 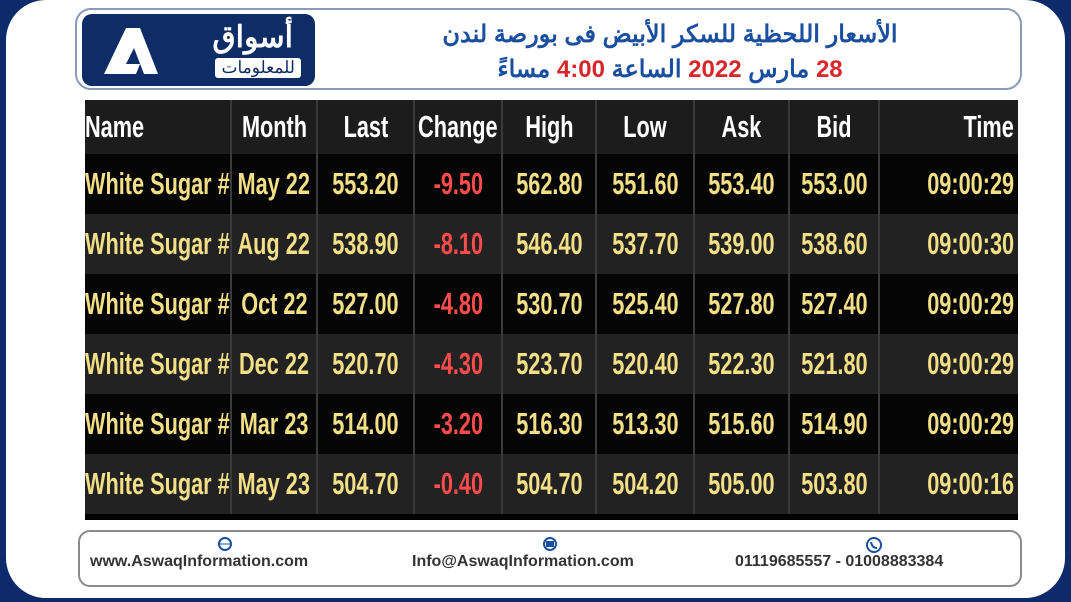 I want to click on cell-text: -4.80, so click(x=458, y=303).